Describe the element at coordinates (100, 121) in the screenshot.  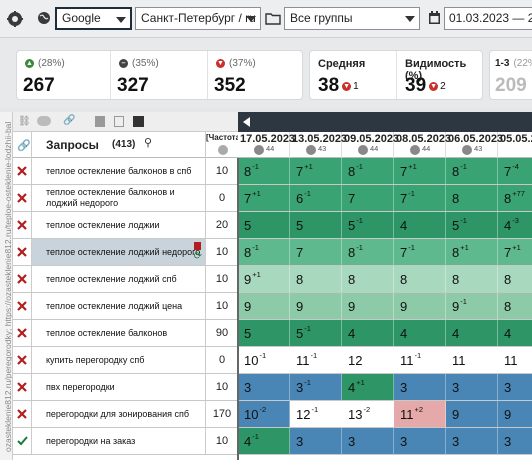
I see `list-icon` at that location.